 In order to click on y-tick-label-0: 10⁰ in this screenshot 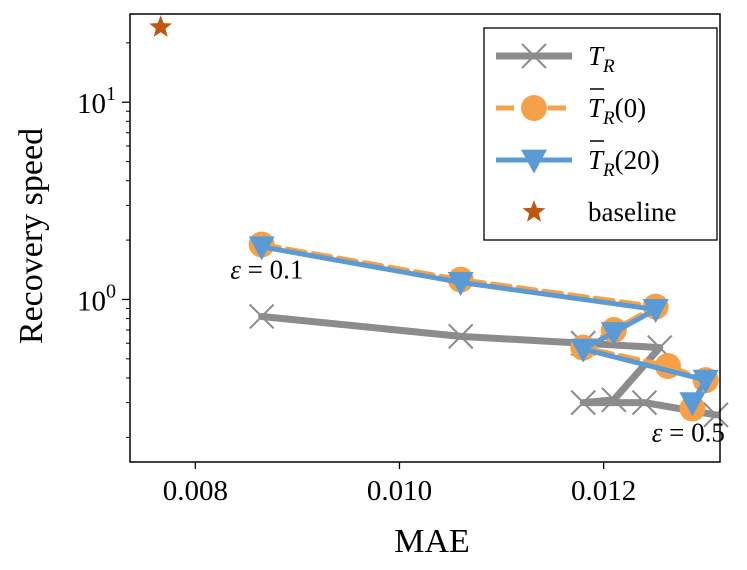, I will do `click(96, 298)`.